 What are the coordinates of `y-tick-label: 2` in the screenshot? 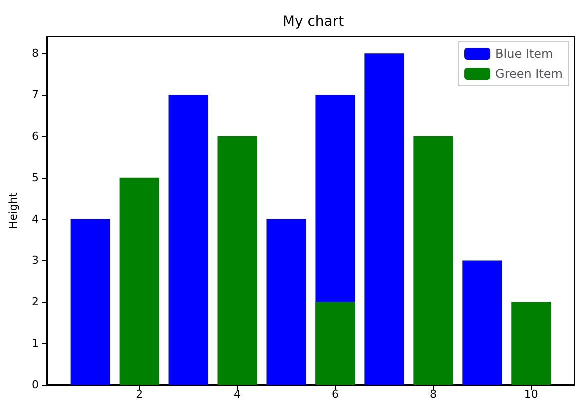 It's located at (35, 302).